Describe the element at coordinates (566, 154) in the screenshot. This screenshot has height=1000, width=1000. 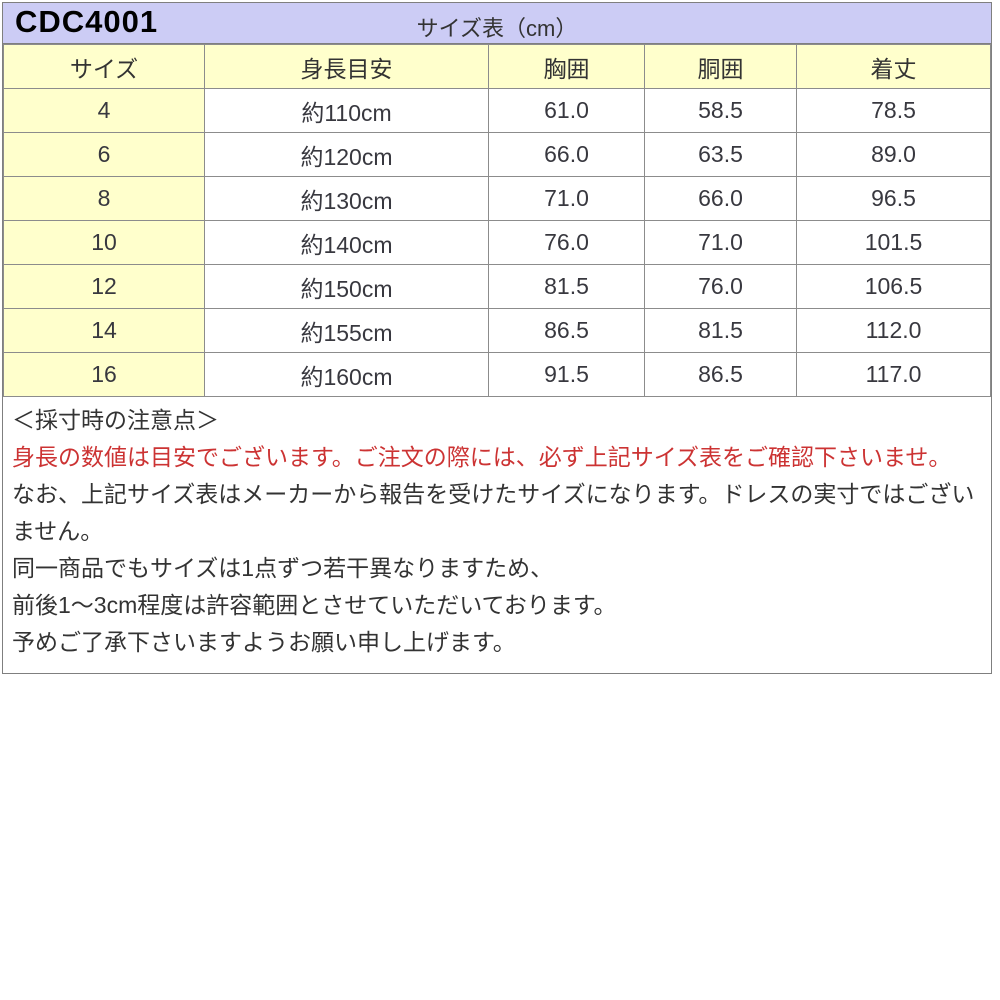
I see `cell-chest: 66.0` at that location.